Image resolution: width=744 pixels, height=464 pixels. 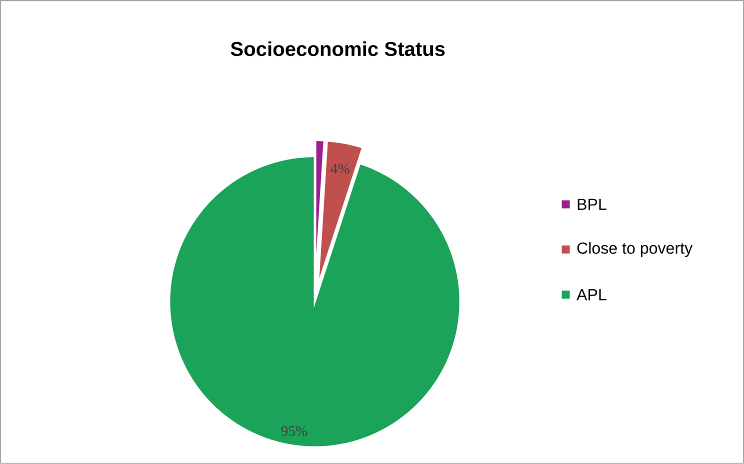 I want to click on data-label: 4%, so click(x=340, y=169).